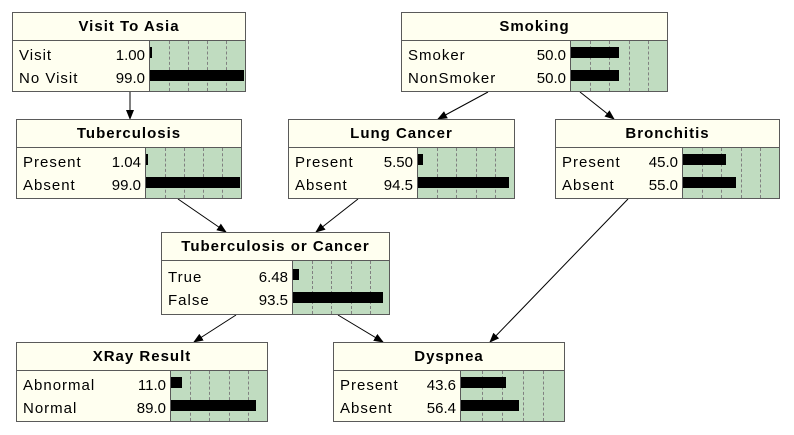 The height and width of the screenshot is (435, 794). What do you see at coordinates (449, 385) in the screenshot?
I see `state-row-present: Present 43.6` at bounding box center [449, 385].